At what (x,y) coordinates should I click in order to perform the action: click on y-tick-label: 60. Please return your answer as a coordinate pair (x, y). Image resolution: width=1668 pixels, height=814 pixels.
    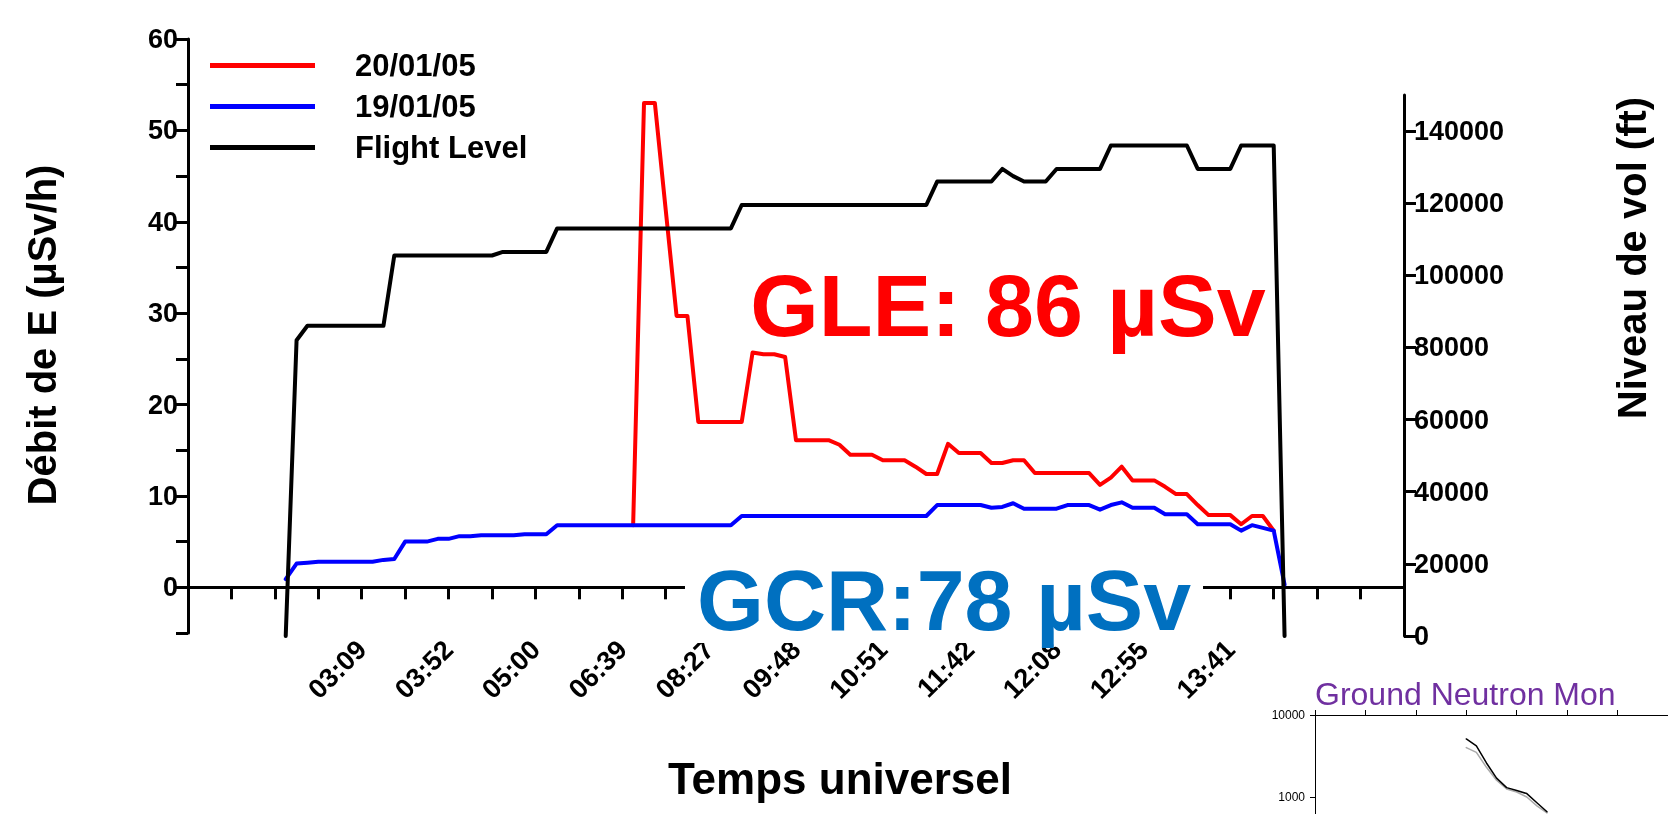
    Looking at the image, I should click on (162, 39).